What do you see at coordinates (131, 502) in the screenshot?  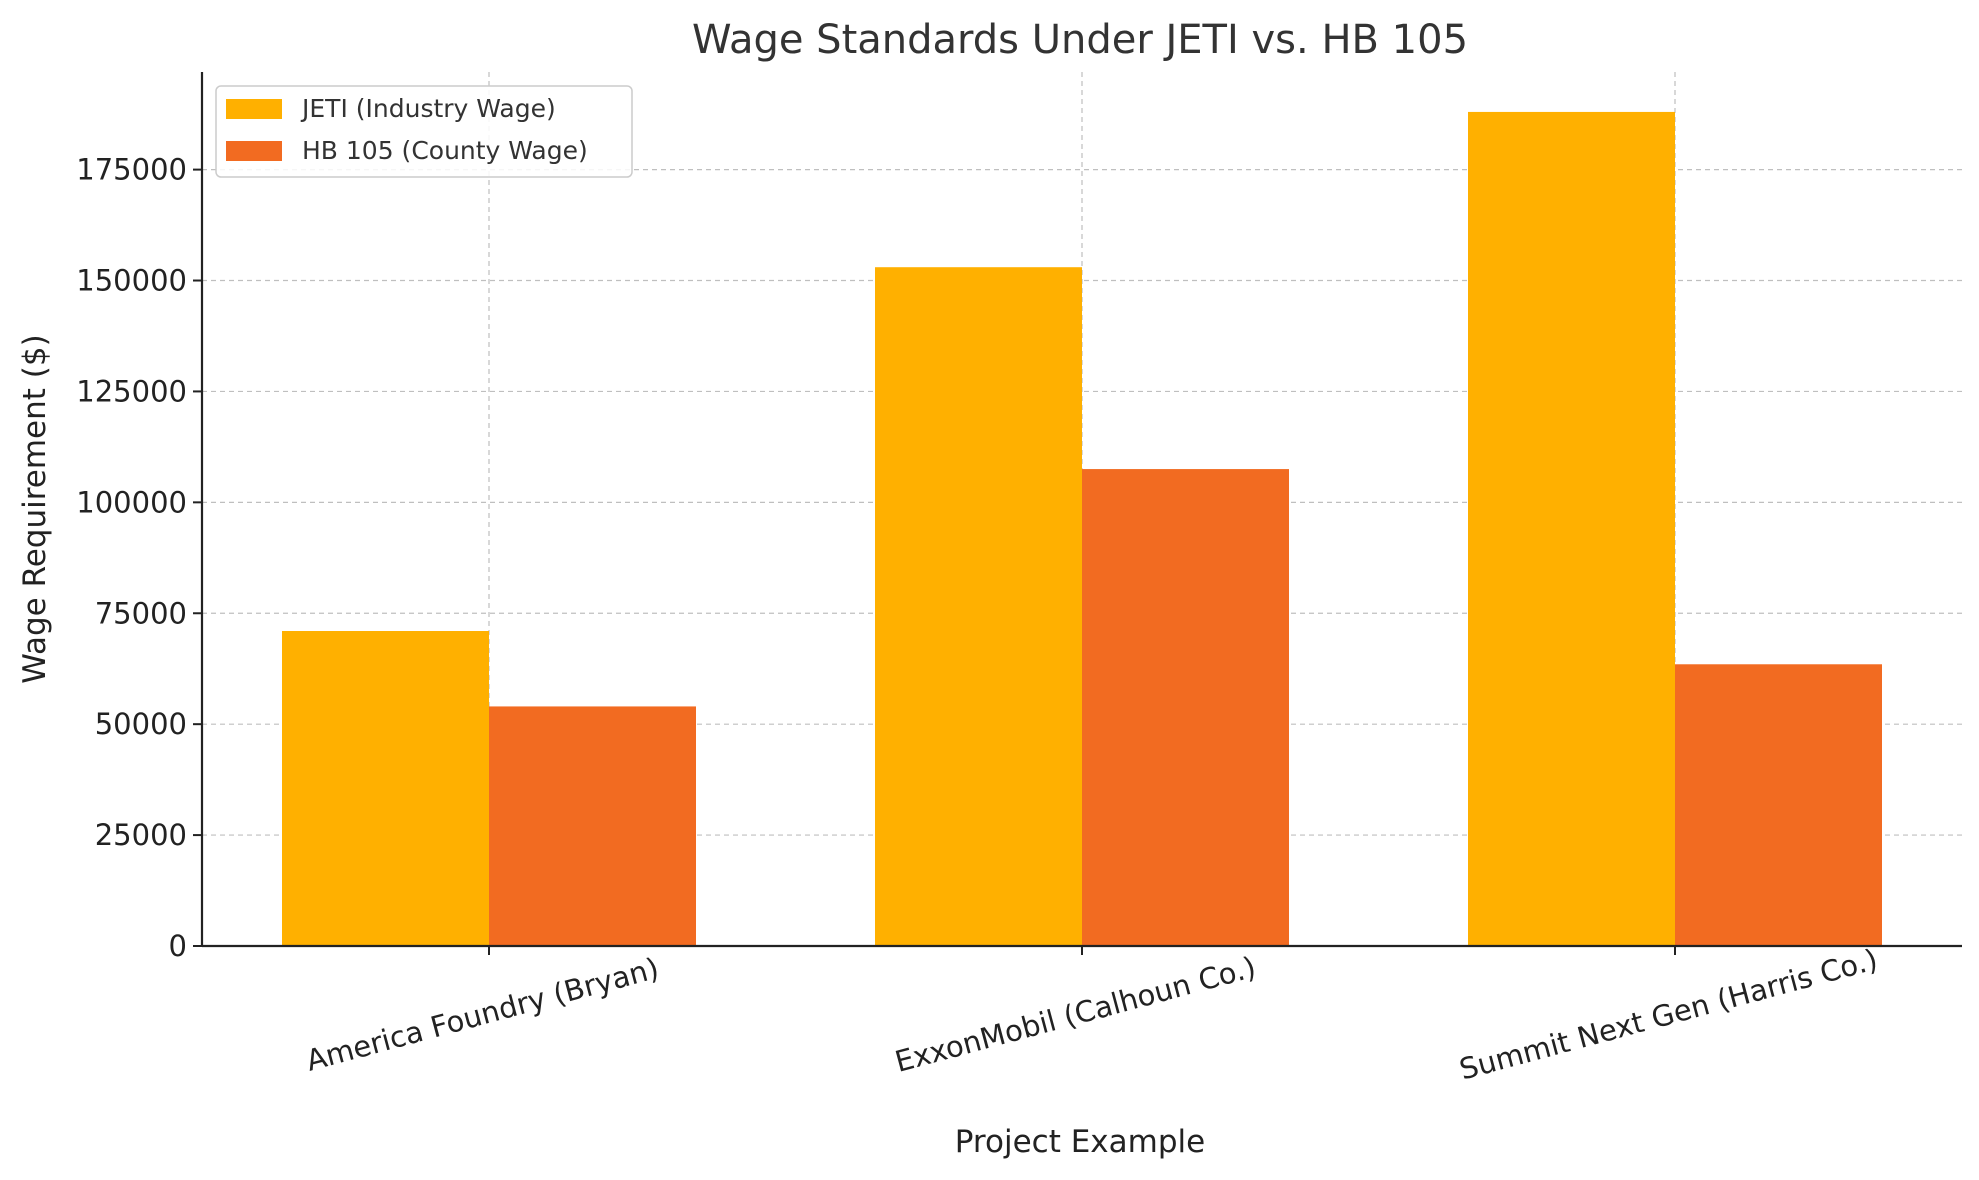 I see `y-tick-label: 100000` at bounding box center [131, 502].